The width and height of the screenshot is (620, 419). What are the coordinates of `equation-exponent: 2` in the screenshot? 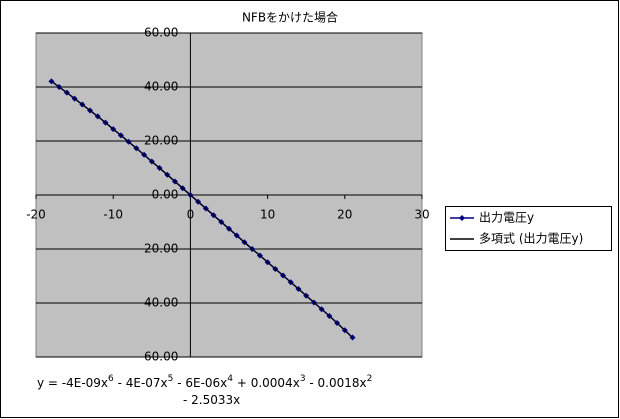 It's located at (370, 379).